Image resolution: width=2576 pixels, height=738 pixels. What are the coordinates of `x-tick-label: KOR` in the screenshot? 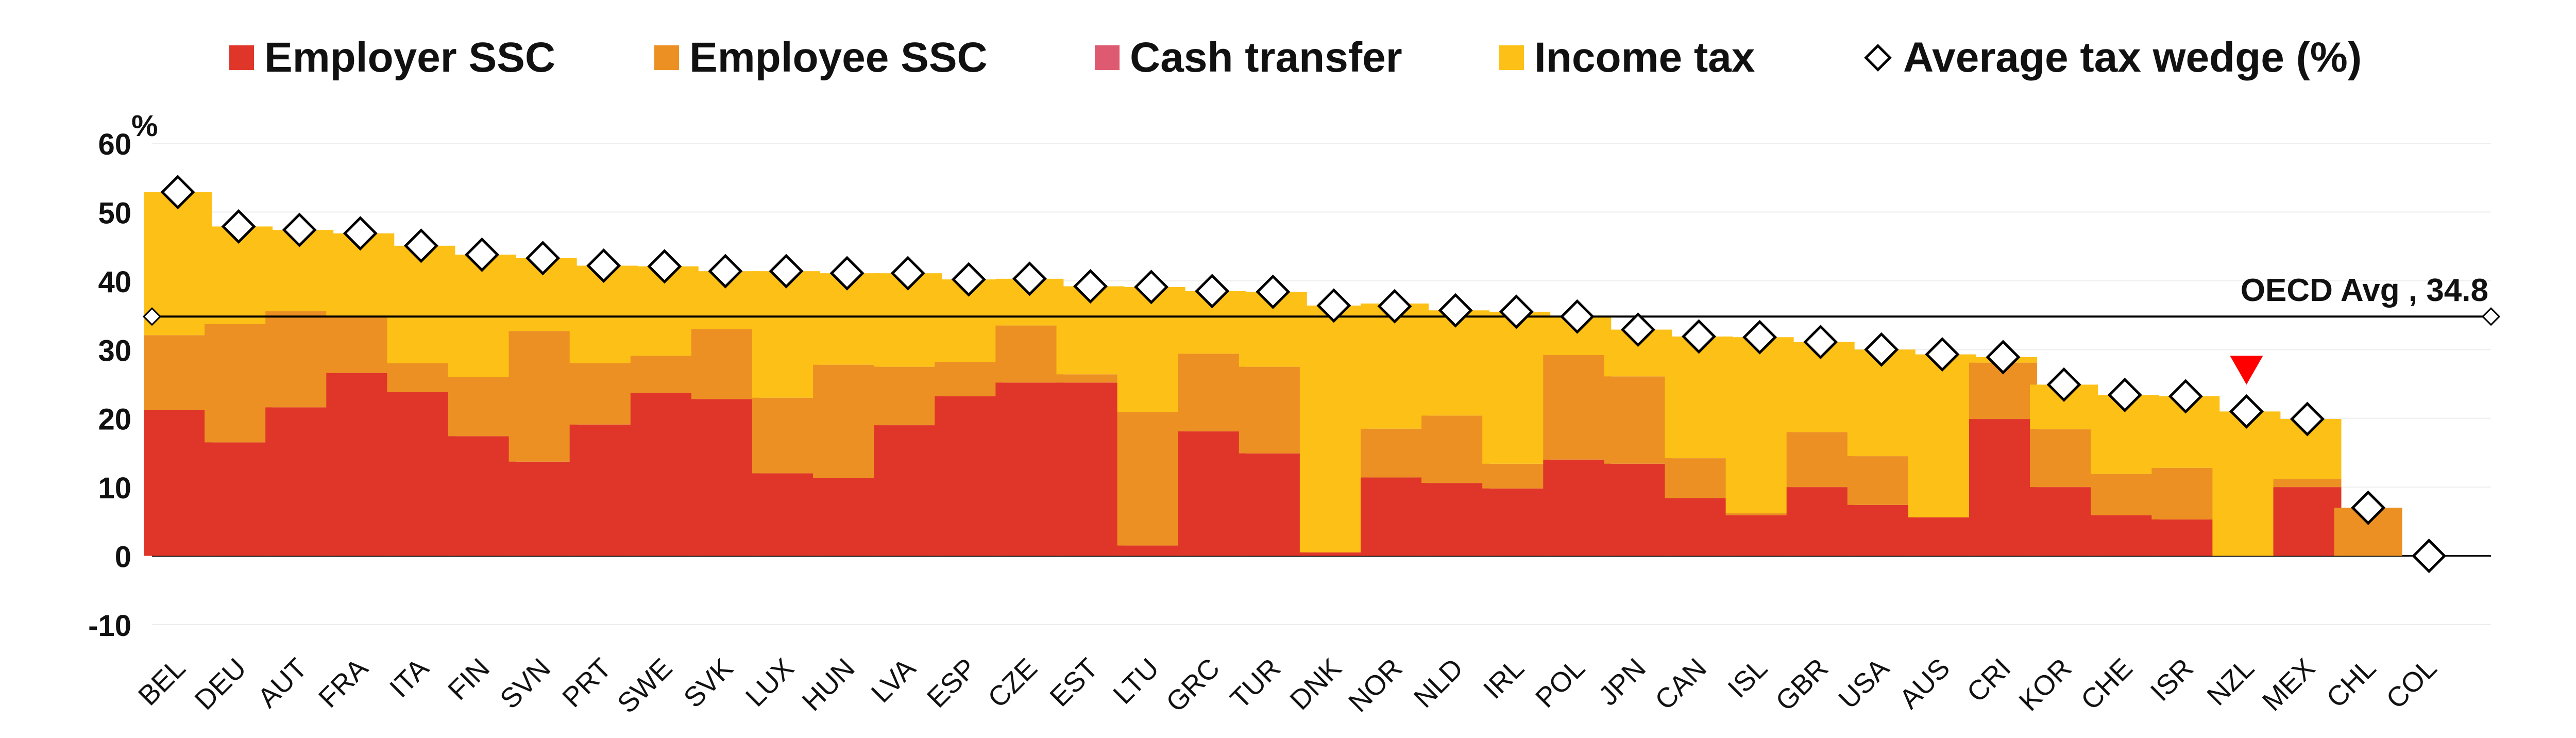 It's located at (2045, 684).